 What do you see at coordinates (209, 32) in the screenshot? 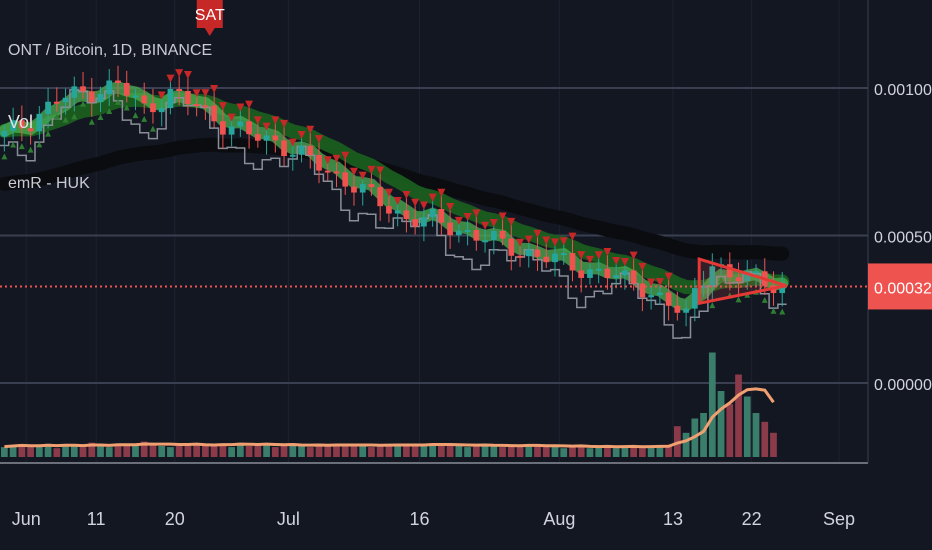
I see `sat-signal-pointer` at bounding box center [209, 32].